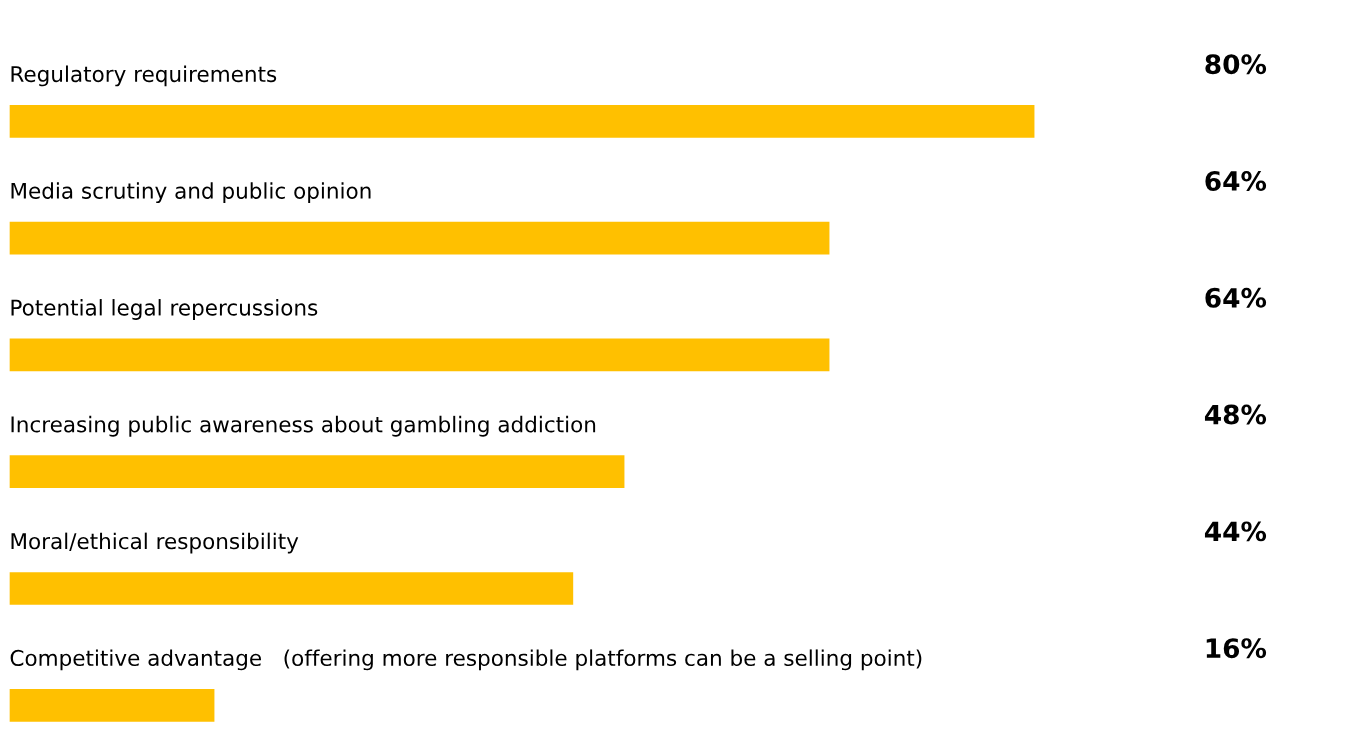  Describe the element at coordinates (1235, 414) in the screenshot. I see `data-label: 48%` at that location.